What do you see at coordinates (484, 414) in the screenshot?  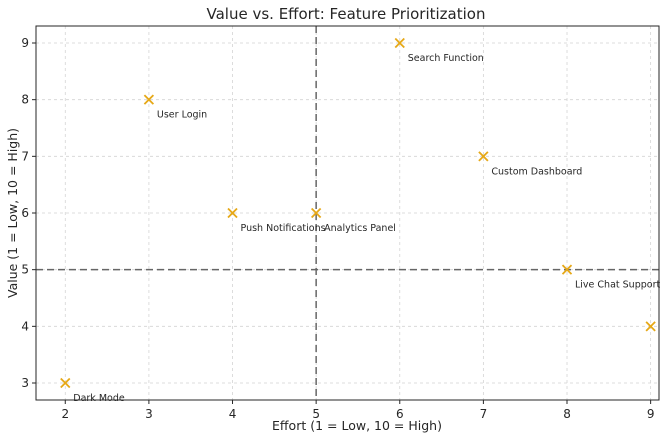 I see `x-tick-label: 7` at bounding box center [484, 414].